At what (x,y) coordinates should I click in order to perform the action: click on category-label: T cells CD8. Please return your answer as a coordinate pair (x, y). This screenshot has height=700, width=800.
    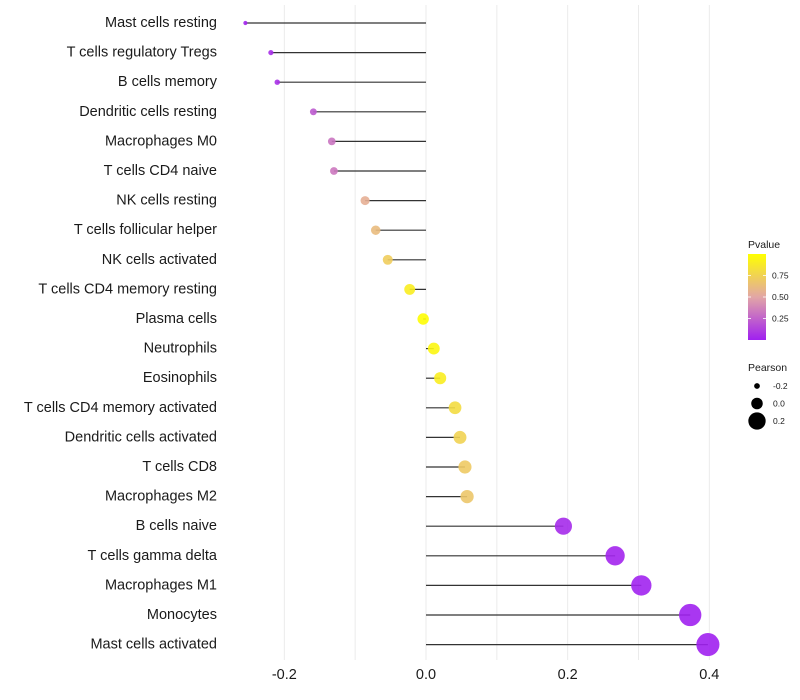
    Looking at the image, I should click on (179, 467).